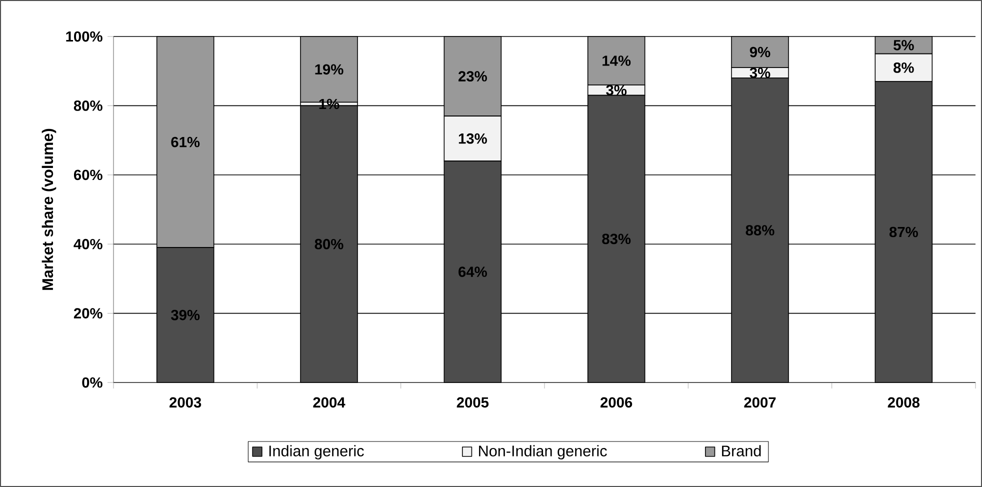 This screenshot has width=982, height=487. Describe the element at coordinates (185, 142) in the screenshot. I see `data-label: 61%` at that location.